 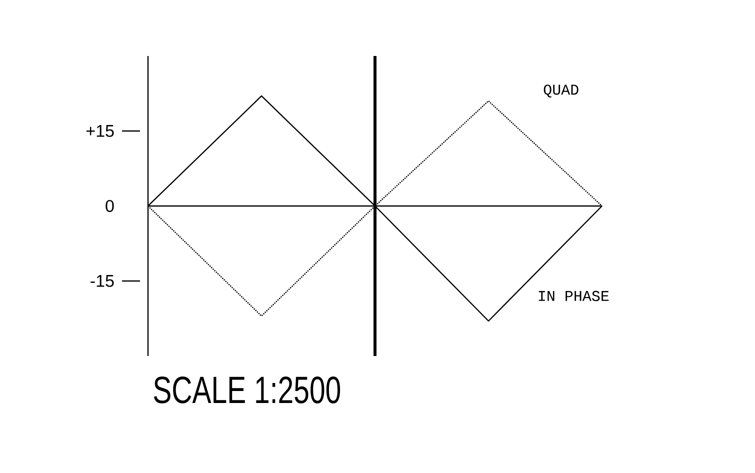 I want to click on y-tick-label: +15, so click(x=100, y=131).